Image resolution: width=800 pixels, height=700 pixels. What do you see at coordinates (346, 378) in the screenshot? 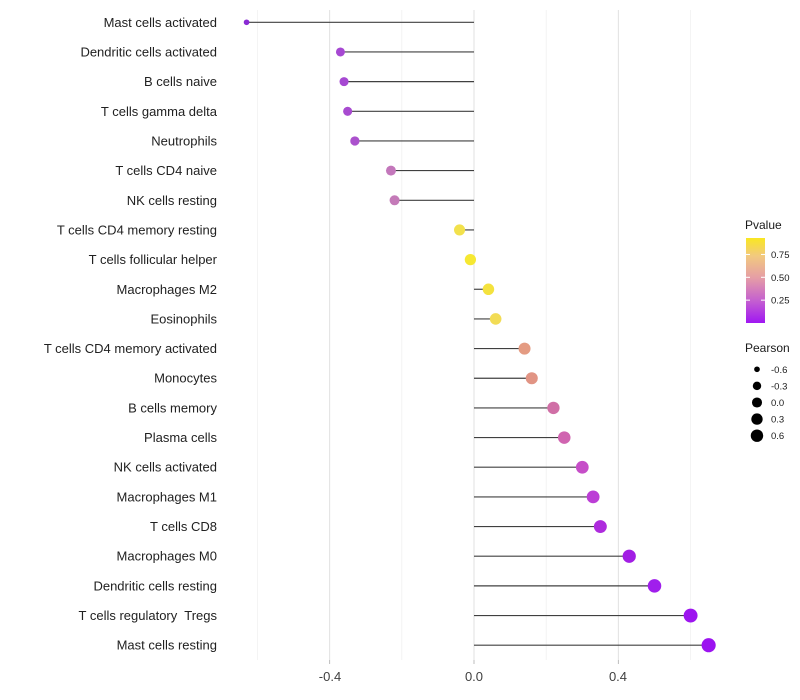
I see `lollipop-row: Monocytes` at bounding box center [346, 378].